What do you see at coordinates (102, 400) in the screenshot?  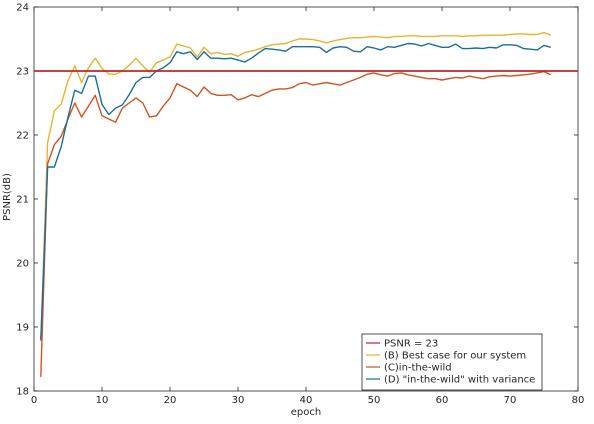 I see `x-tick-label: 10` at bounding box center [102, 400].